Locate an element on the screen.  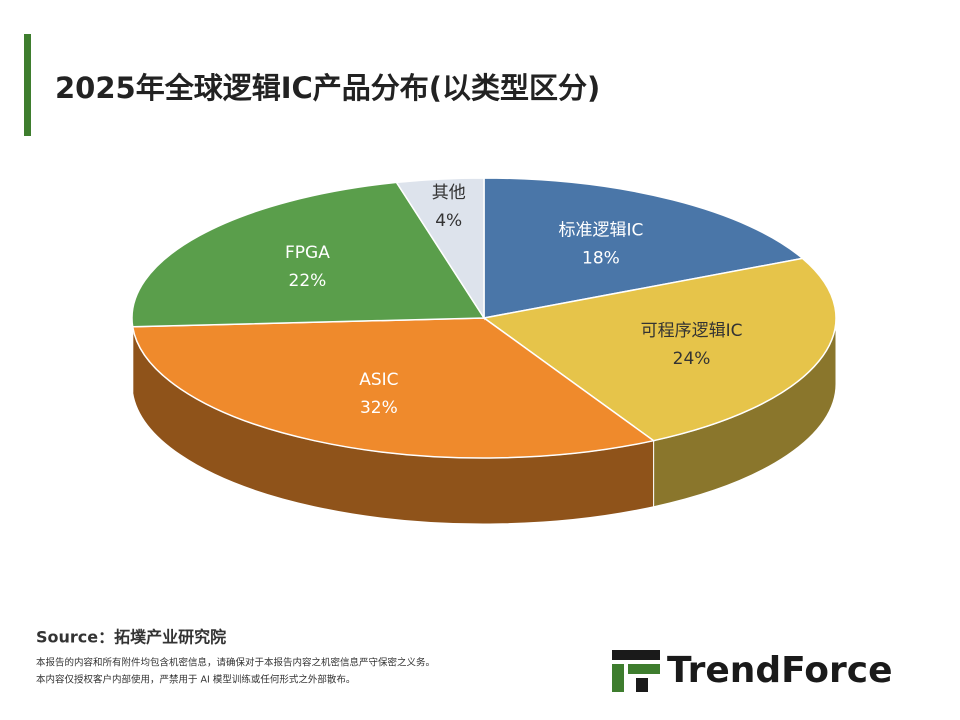
data-label: 32% is located at coordinates (379, 408).